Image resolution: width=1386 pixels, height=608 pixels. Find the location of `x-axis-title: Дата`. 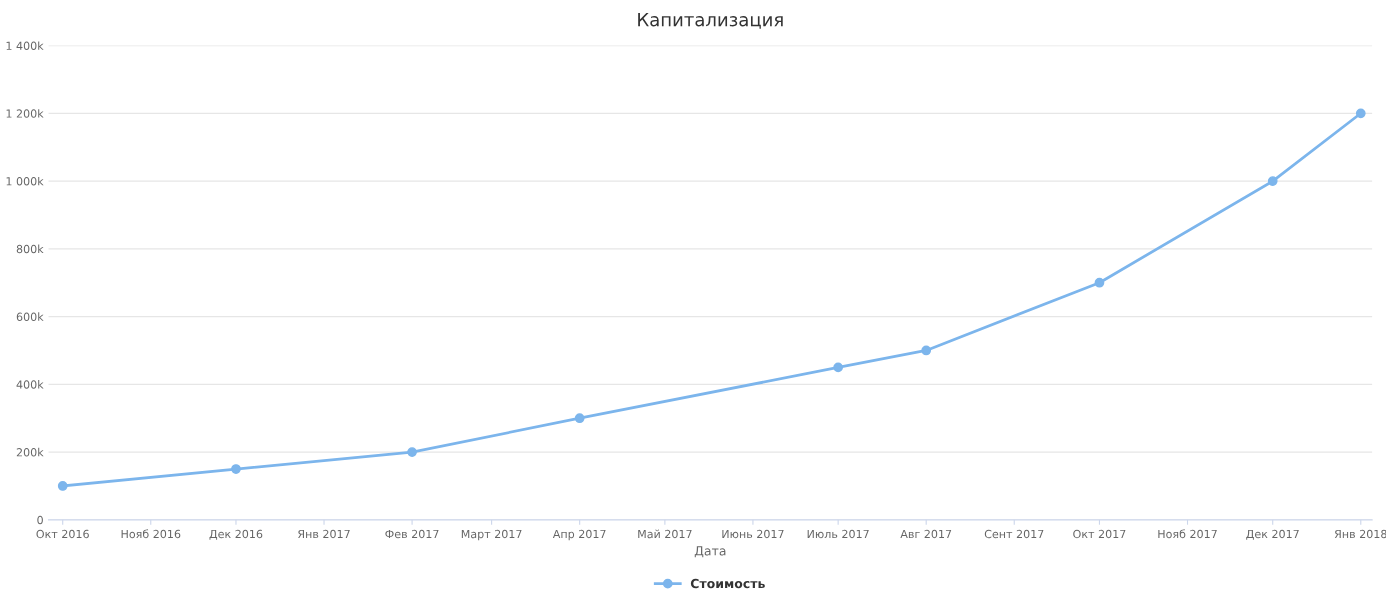

x-axis-title: Дата is located at coordinates (710, 552).